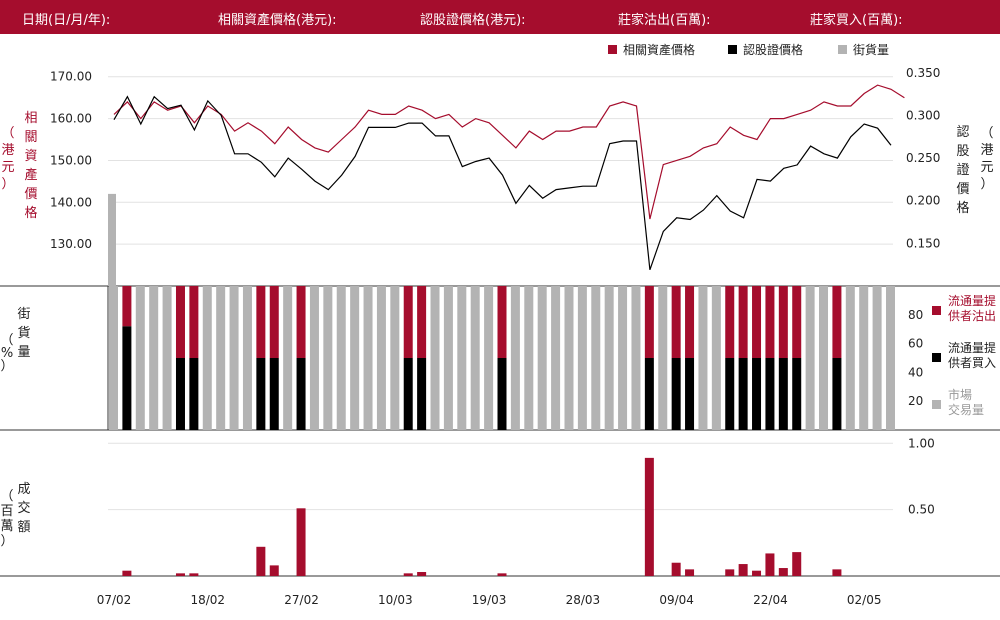 Image resolution: width=1000 pixels, height=620 pixels. What do you see at coordinates (612, 49) in the screenshot?
I see `legend-swatch` at bounding box center [612, 49].